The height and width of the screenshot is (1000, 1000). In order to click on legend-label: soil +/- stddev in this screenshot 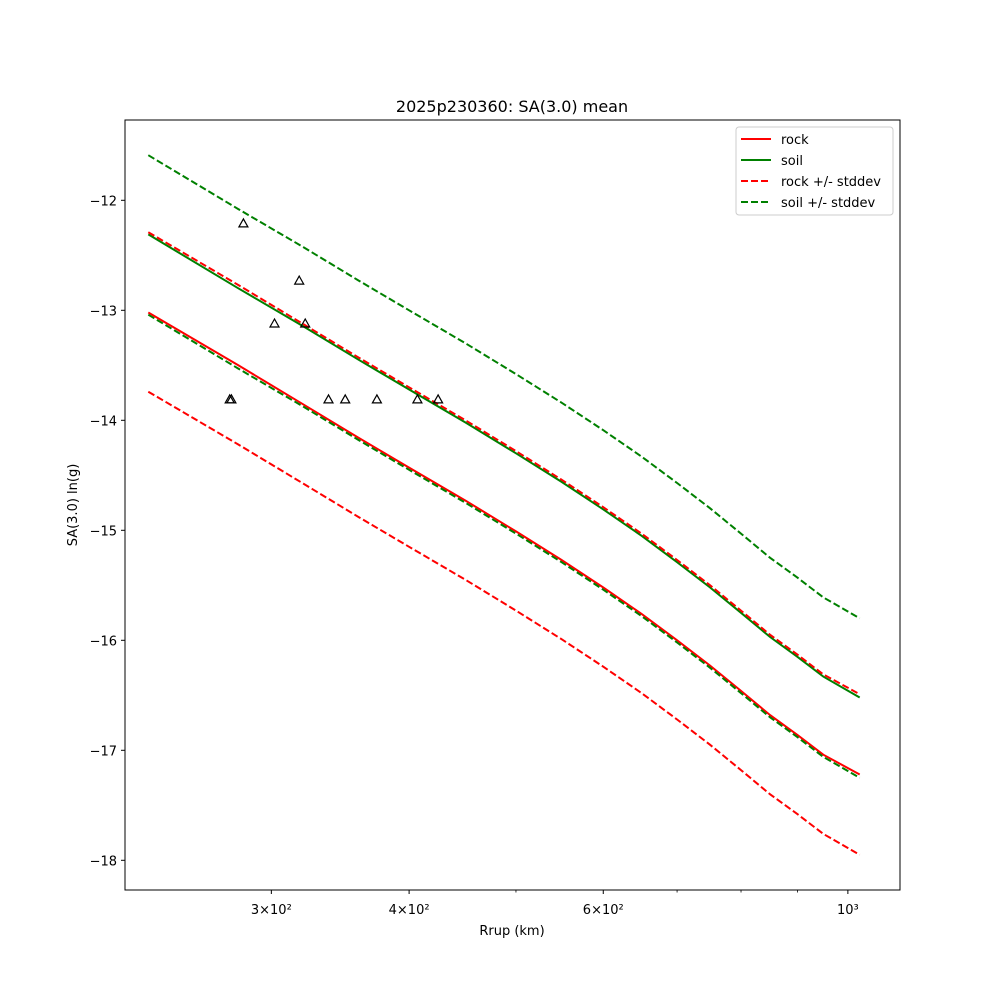, I will do `click(828, 203)`.